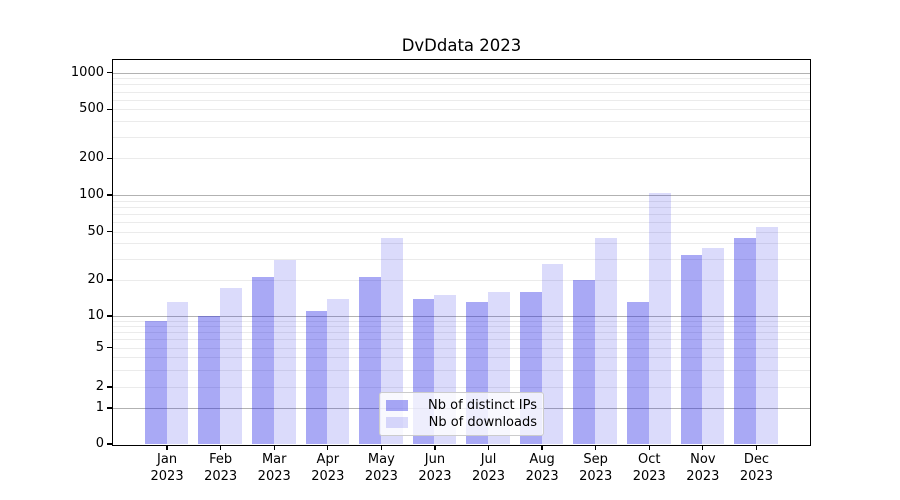  Describe the element at coordinates (482, 422) in the screenshot. I see `legend-label-downloads: Nb of downloads` at that location.